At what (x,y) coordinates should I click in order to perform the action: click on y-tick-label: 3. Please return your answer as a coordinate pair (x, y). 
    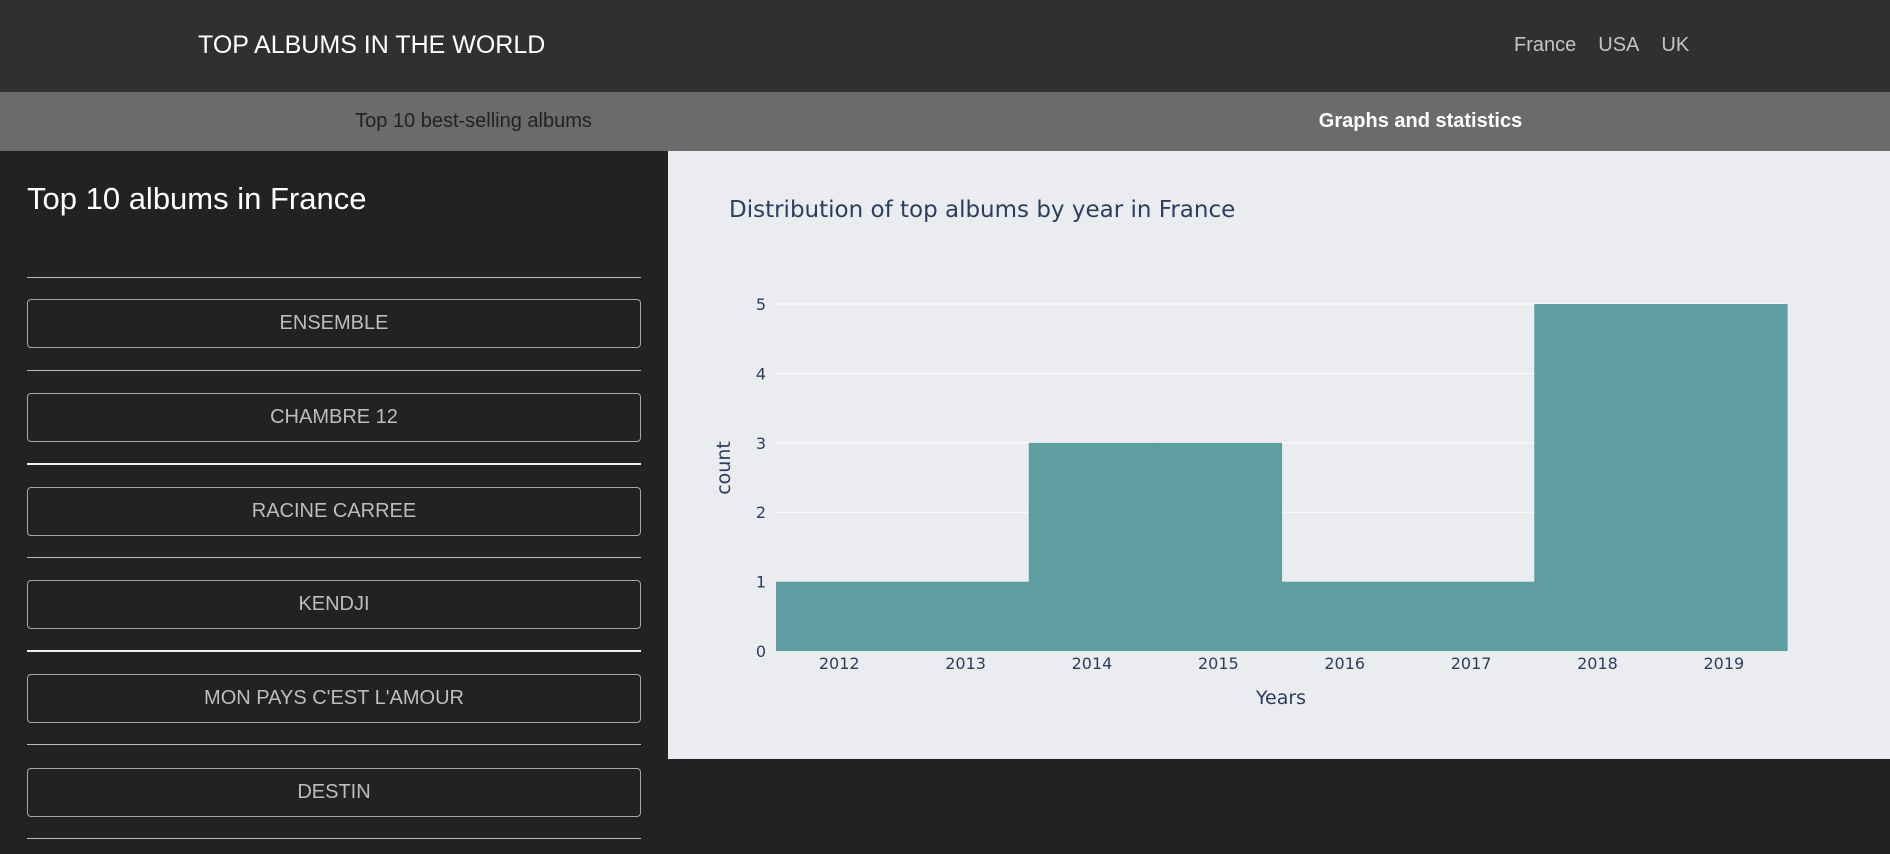
    Looking at the image, I should click on (761, 443).